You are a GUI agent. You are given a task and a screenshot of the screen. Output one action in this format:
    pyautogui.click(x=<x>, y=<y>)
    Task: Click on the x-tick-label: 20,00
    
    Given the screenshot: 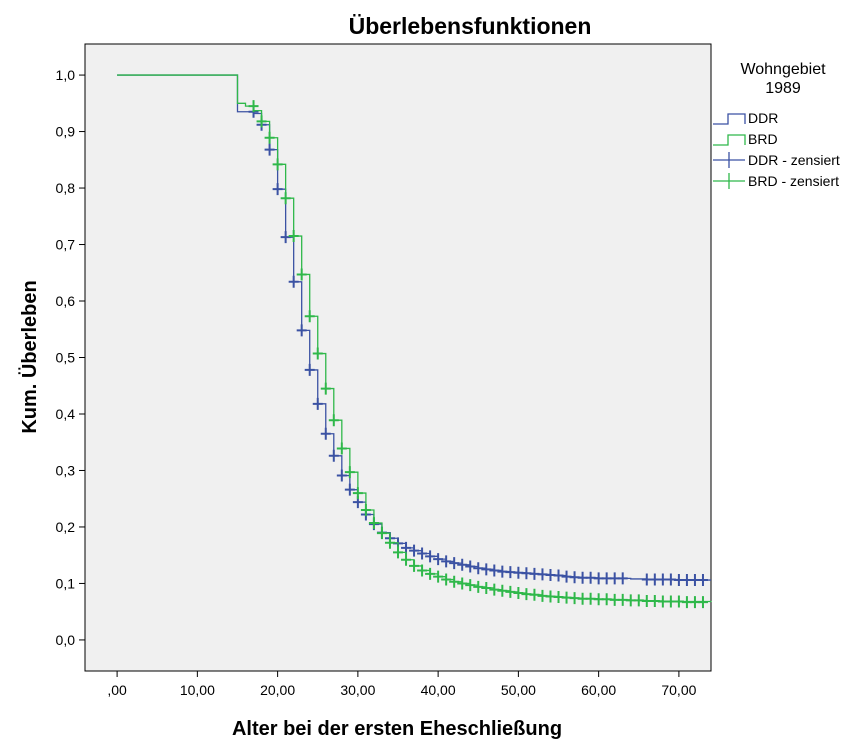 What is the action you would take?
    pyautogui.click(x=277, y=690)
    